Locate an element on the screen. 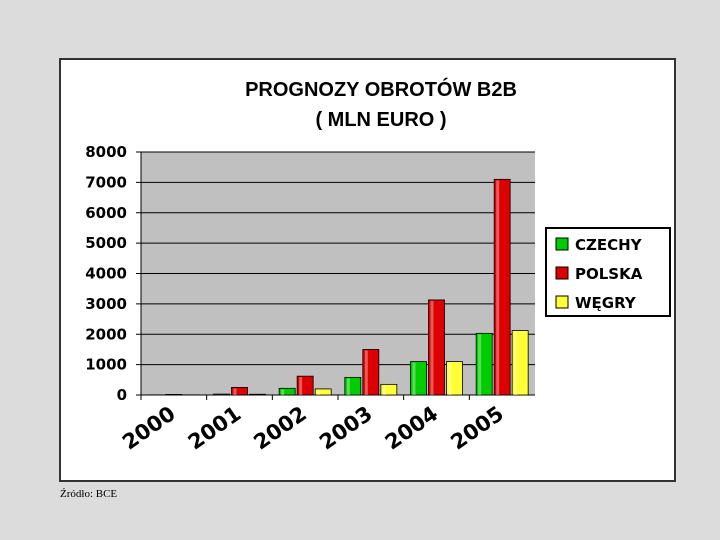 The width and height of the screenshot is (720, 540). y-tick-label: 1000 is located at coordinates (106, 365).